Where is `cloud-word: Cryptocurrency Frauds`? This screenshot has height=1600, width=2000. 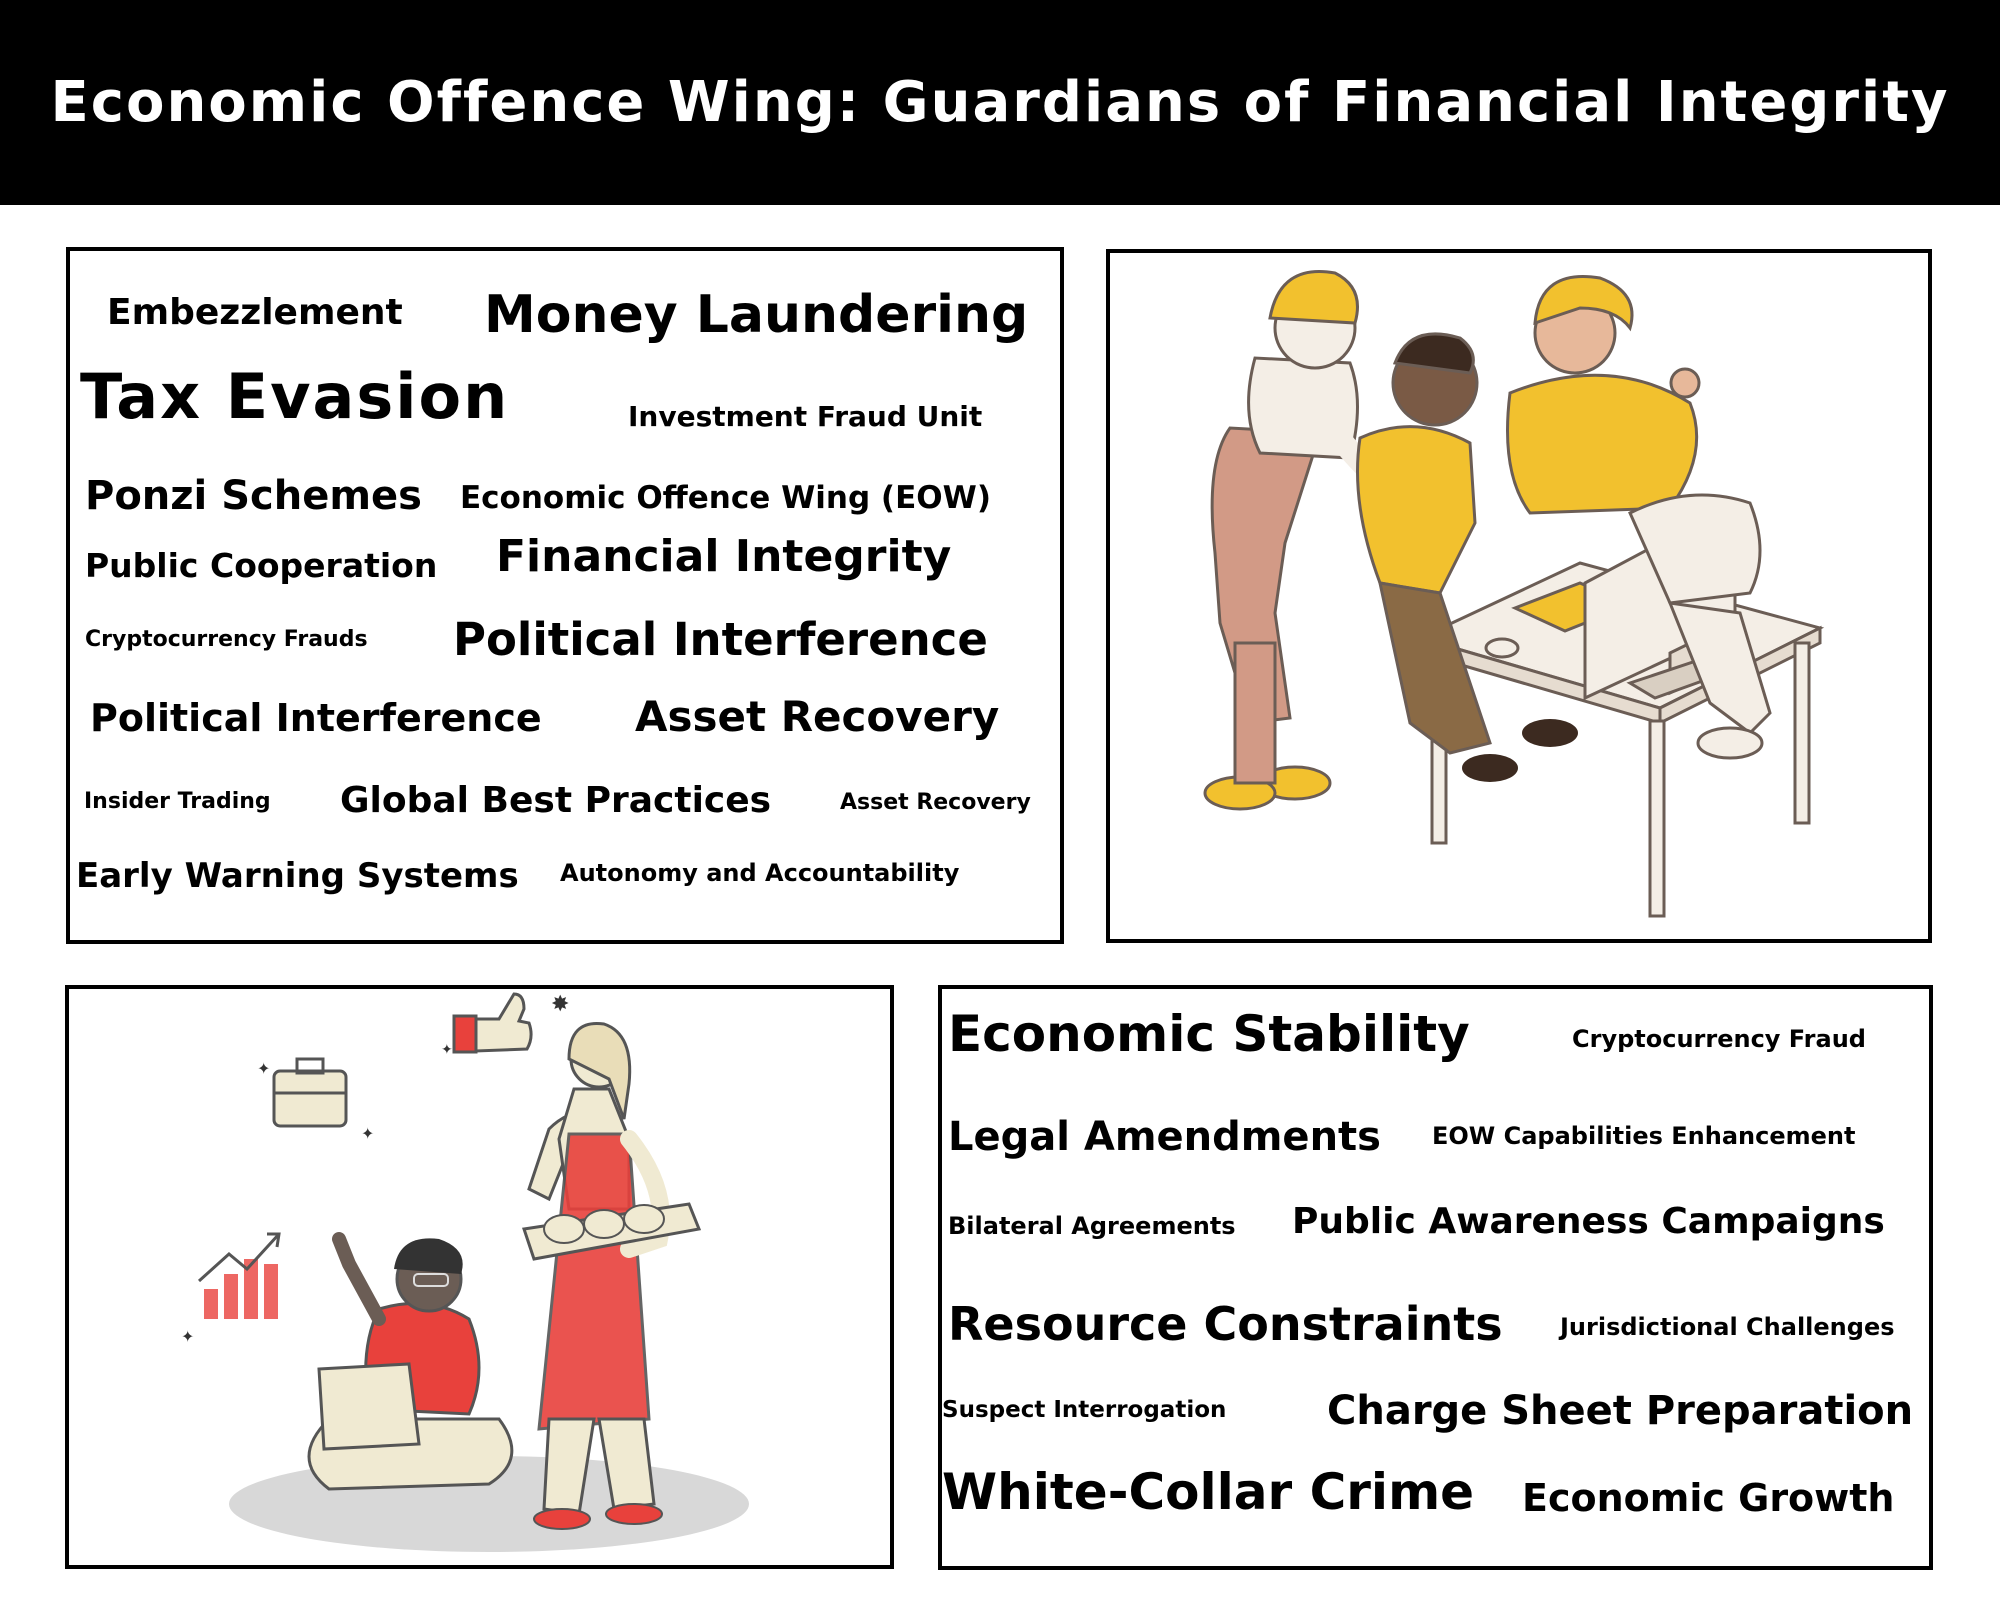
cloud-word: Cryptocurrency Frauds is located at coordinates (226, 639).